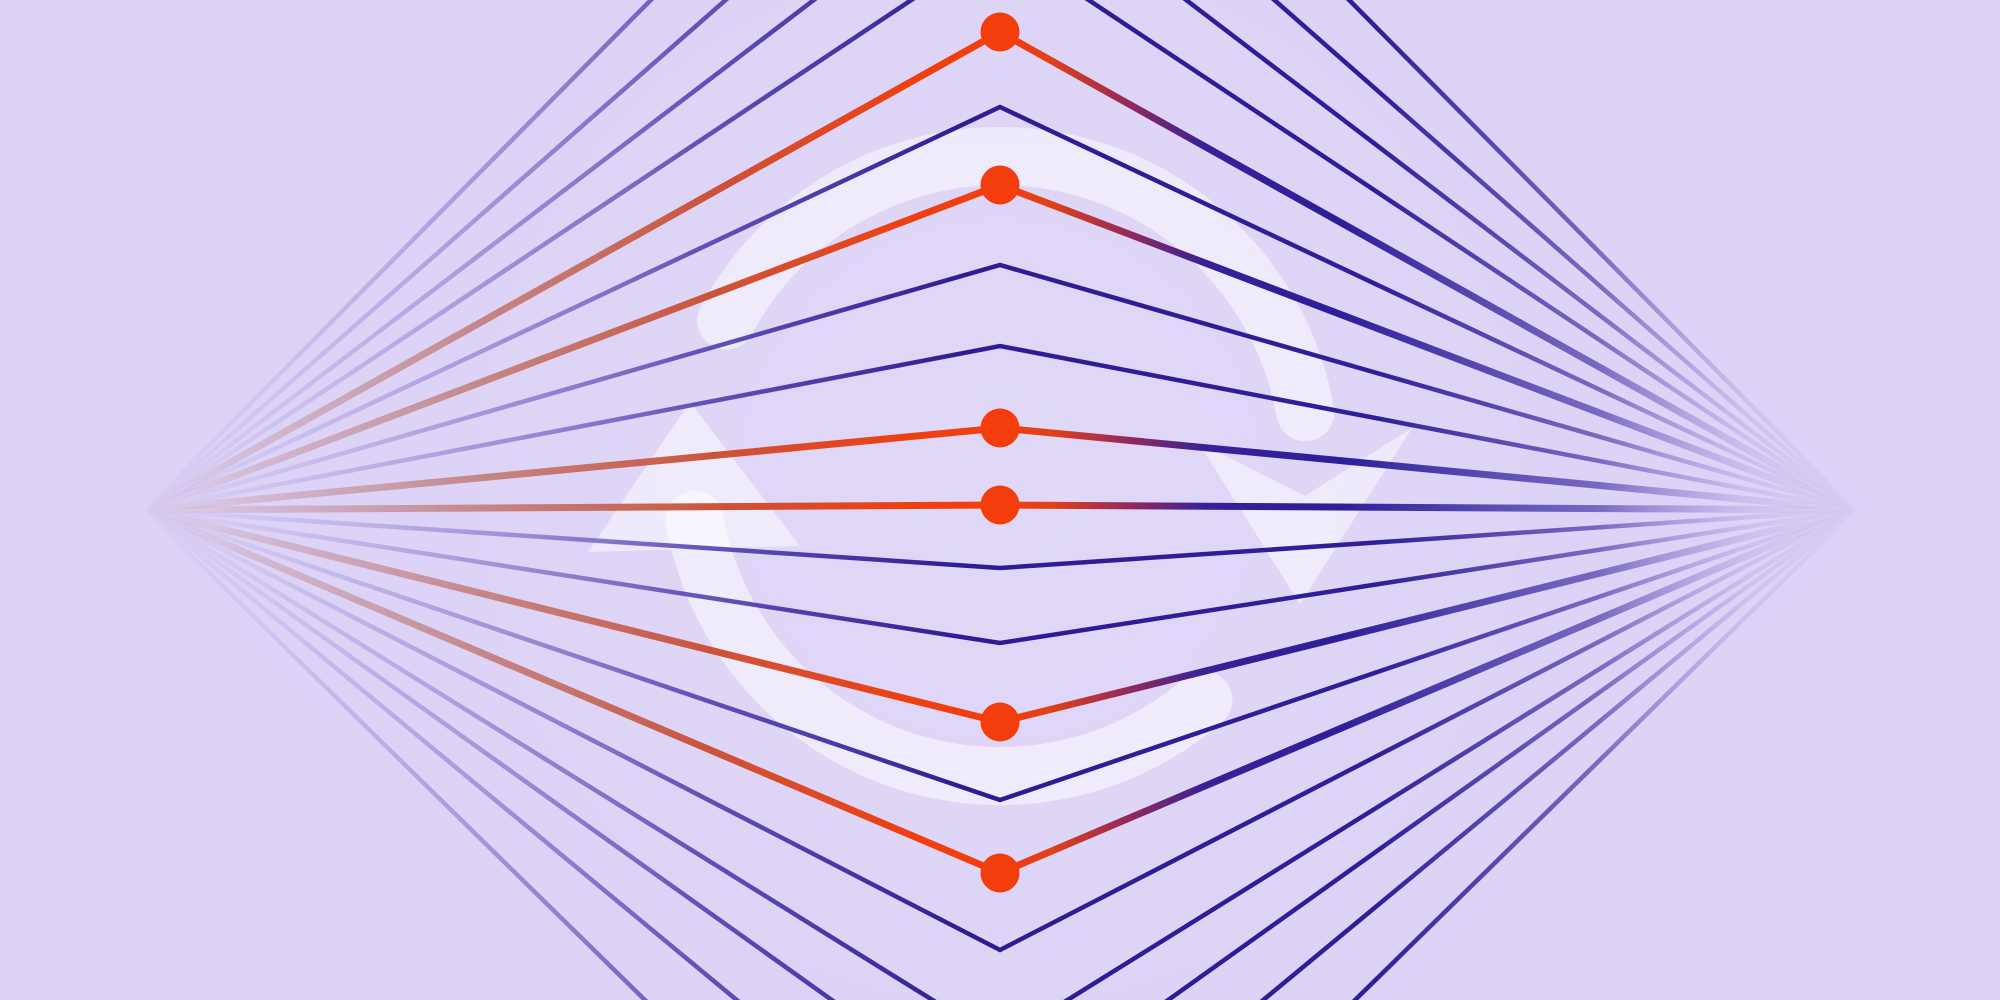 The image size is (2000, 1000). What do you see at coordinates (1000, 452) in the screenshot?
I see `vertex-dots` at bounding box center [1000, 452].